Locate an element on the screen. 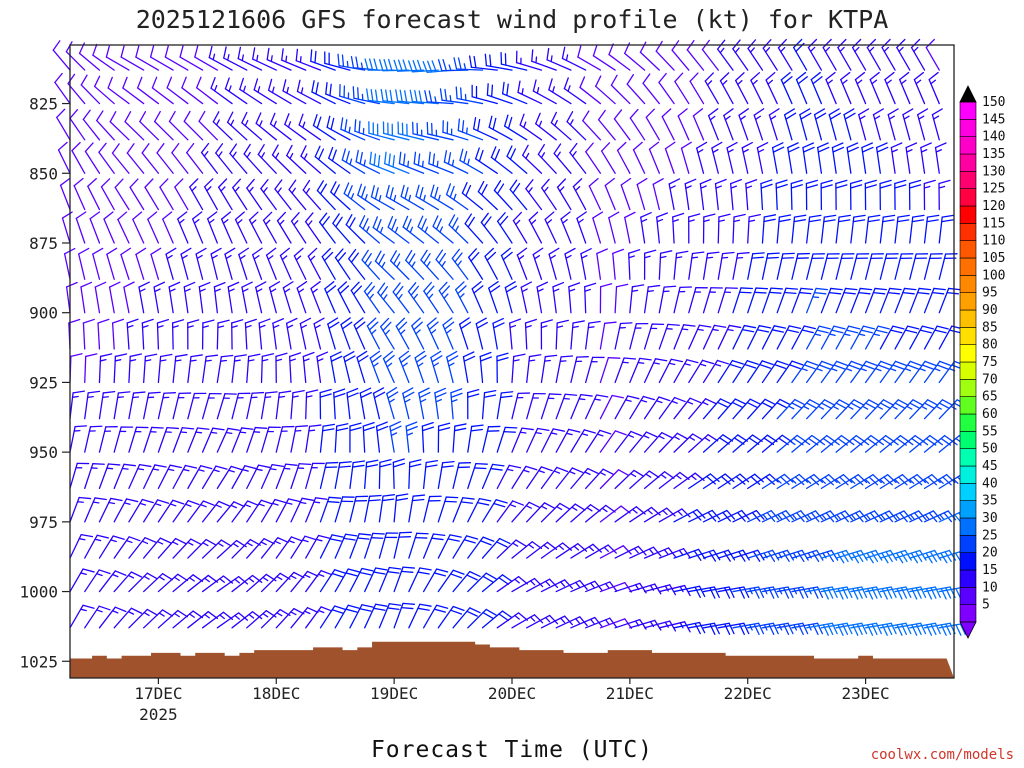  y-tick-label: 1000 is located at coordinates (38, 592).